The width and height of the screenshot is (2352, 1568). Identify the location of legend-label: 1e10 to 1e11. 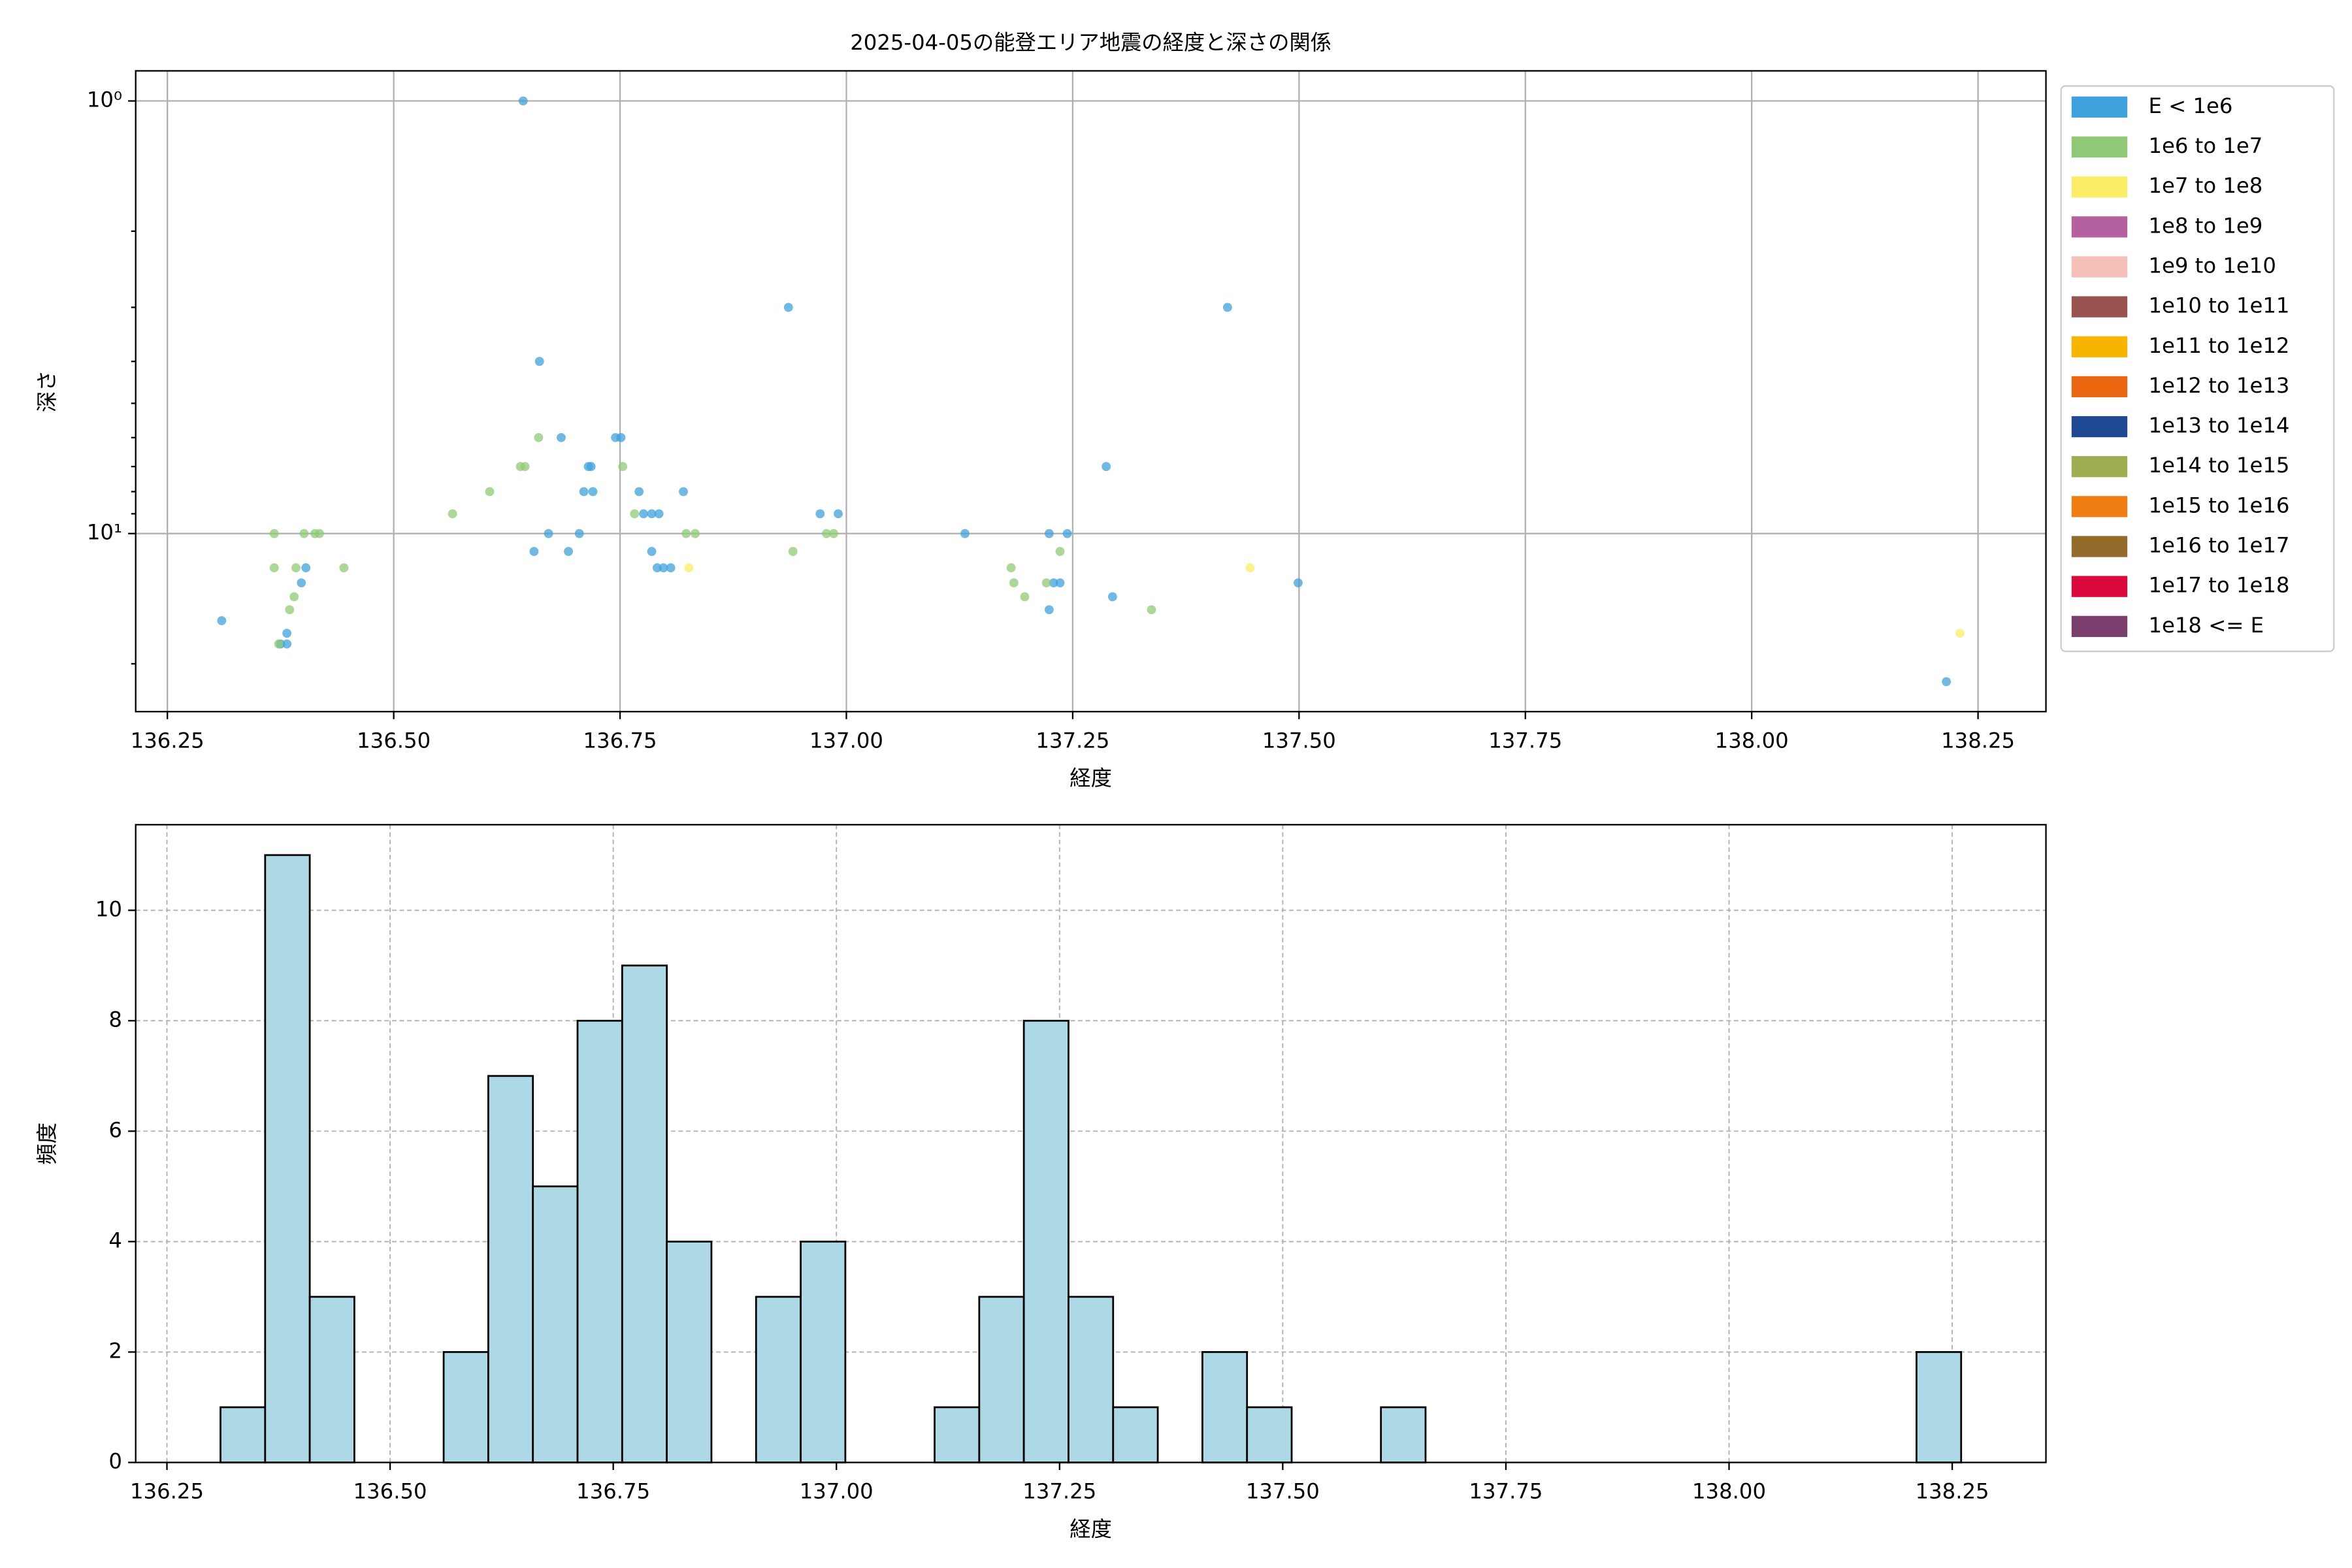
(2218, 305).